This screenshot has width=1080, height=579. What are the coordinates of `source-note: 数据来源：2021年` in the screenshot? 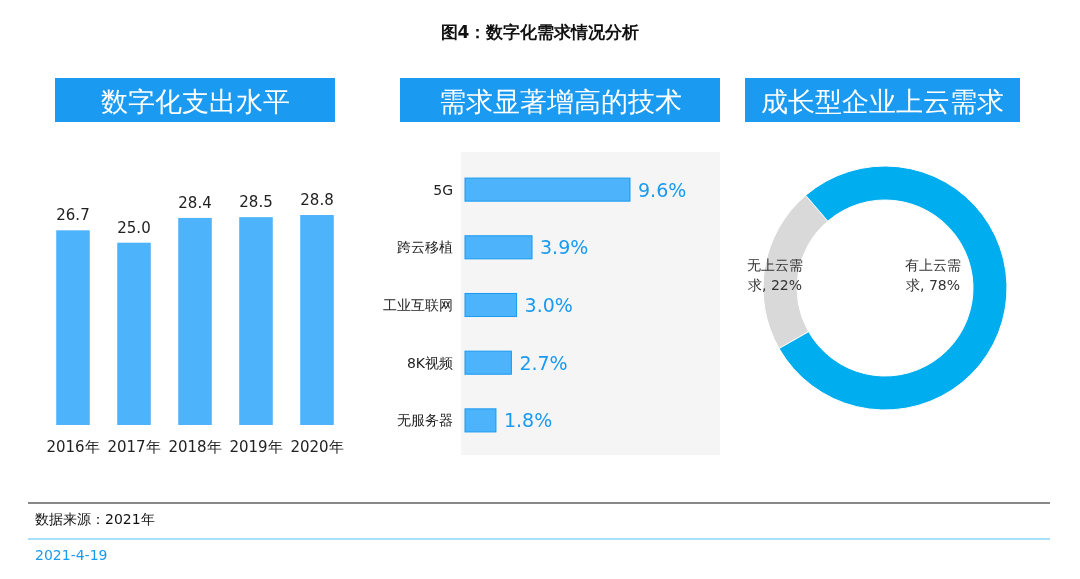 It's located at (95, 519).